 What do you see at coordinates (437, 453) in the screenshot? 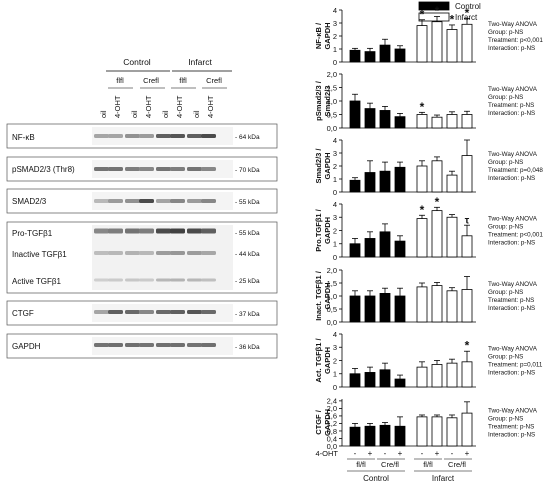
I see `treatment-sign: +` at bounding box center [437, 453].